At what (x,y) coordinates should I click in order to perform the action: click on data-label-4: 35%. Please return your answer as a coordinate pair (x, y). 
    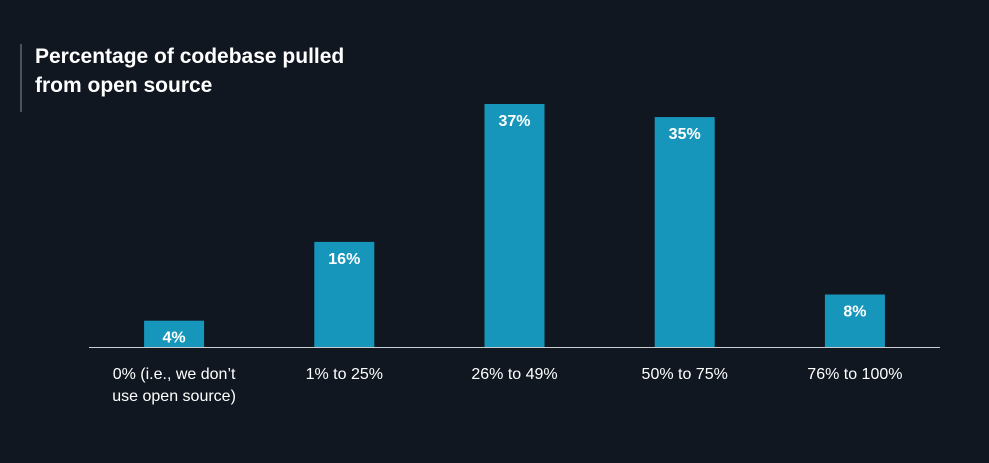
    Looking at the image, I should click on (685, 134).